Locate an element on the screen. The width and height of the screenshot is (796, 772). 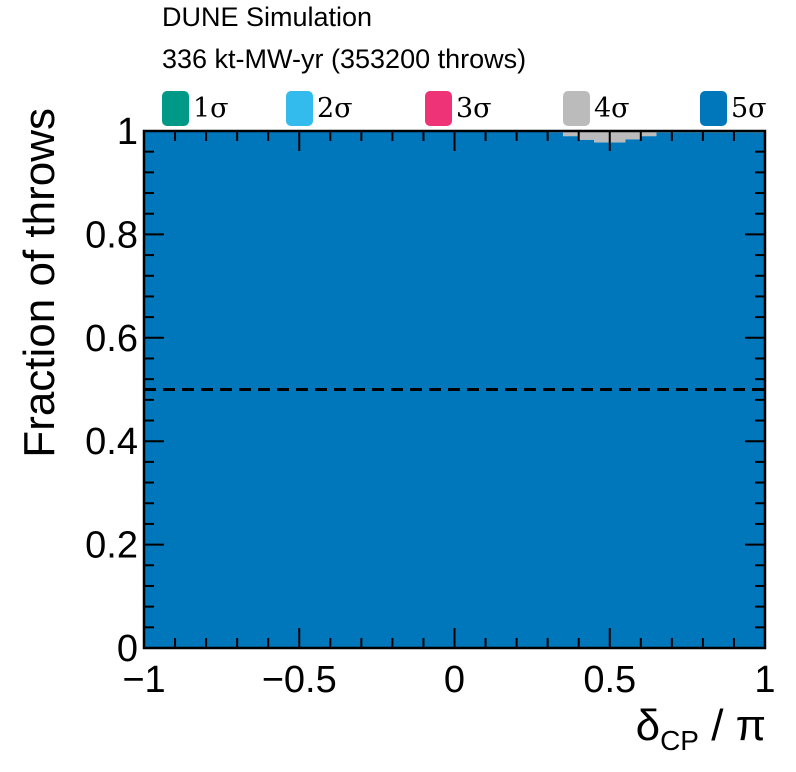
legend-item-1sigma: 1σ is located at coordinates (195, 108).